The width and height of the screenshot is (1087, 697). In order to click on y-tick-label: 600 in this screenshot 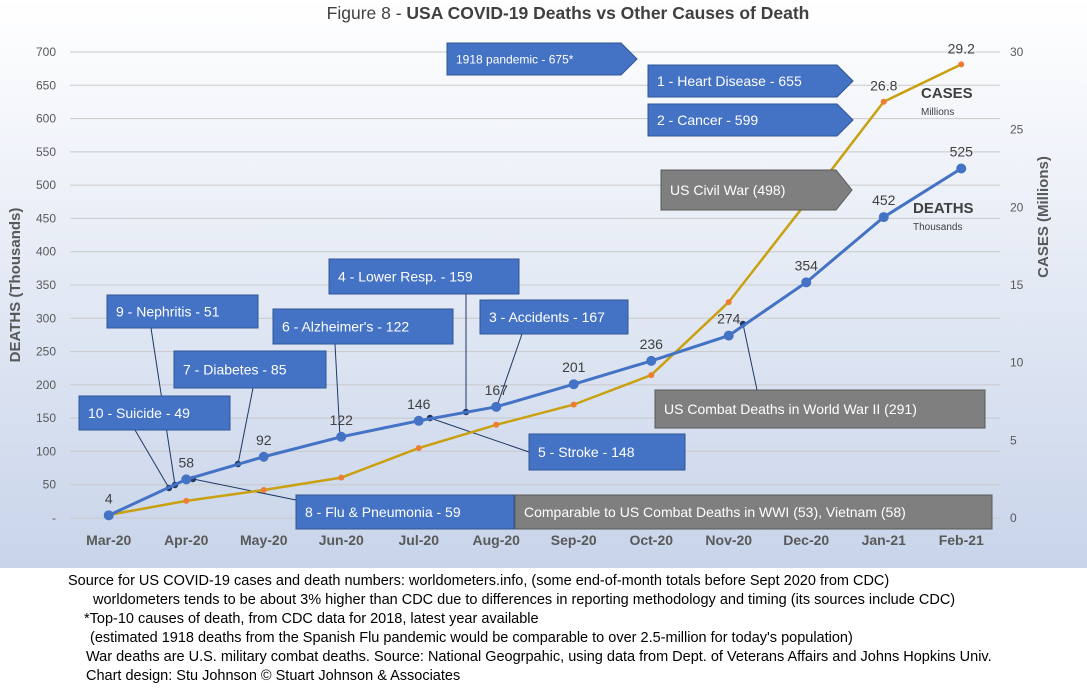, I will do `click(46, 119)`.